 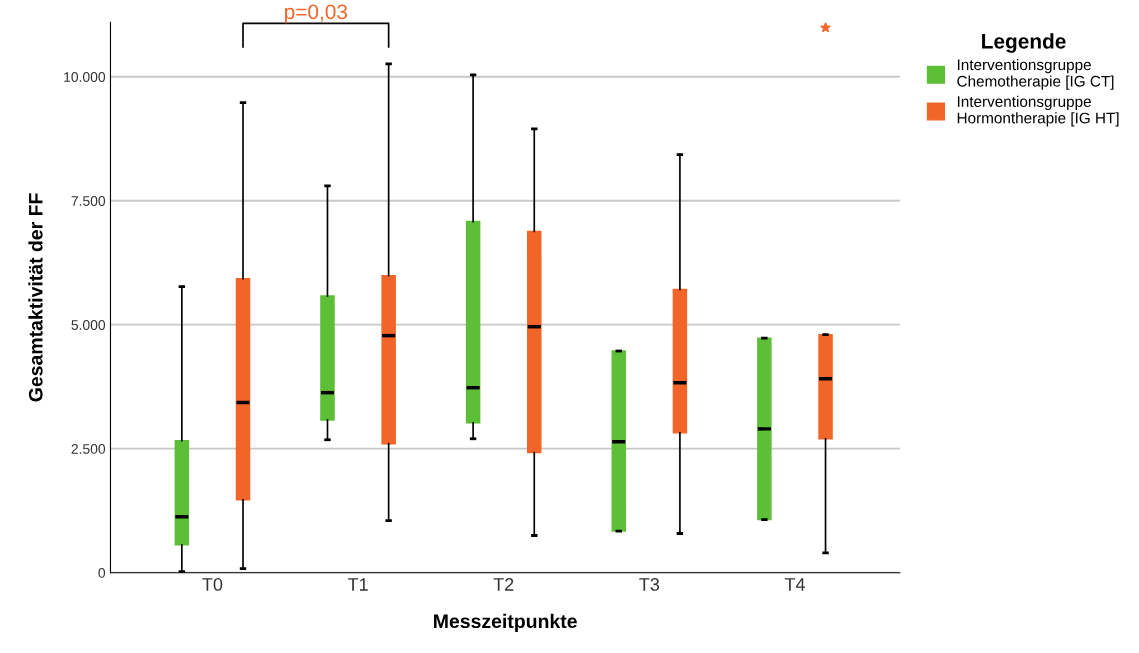 What do you see at coordinates (35, 297) in the screenshot?
I see `y-axis-title: Gesamtaktivität der FF` at bounding box center [35, 297].